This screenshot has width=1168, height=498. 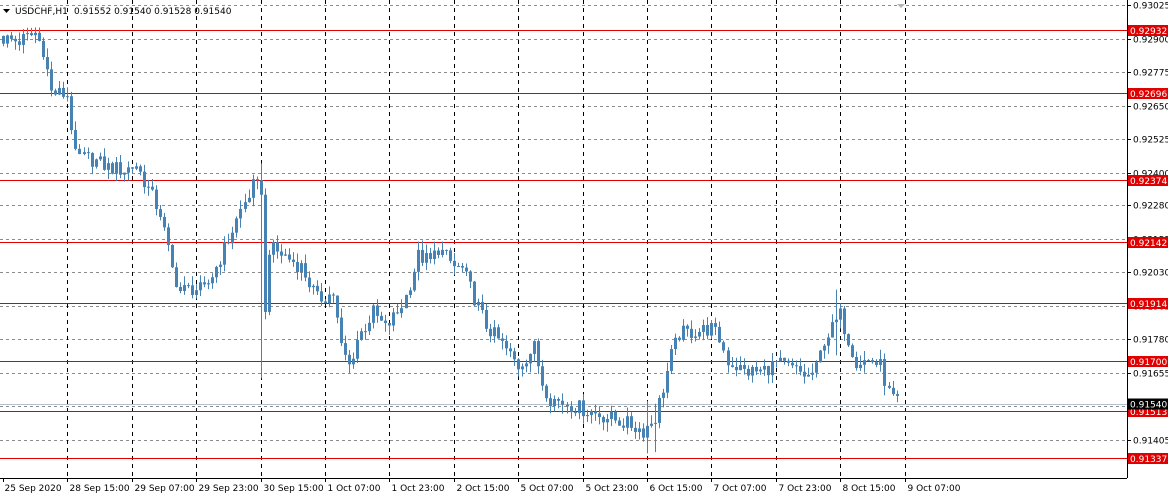 What do you see at coordinates (354, 489) in the screenshot?
I see `time-tick-label: 1 Oct 07:00` at bounding box center [354, 489].